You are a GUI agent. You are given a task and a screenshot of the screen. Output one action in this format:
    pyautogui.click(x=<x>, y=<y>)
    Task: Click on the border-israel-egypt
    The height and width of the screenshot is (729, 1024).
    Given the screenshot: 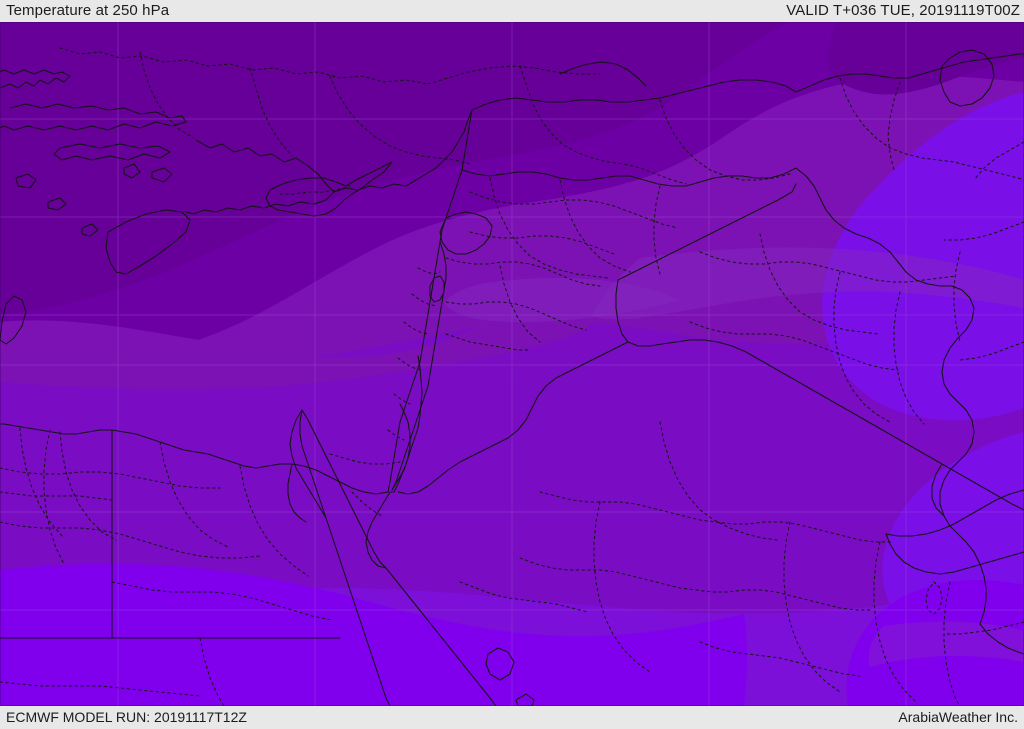 What is the action you would take?
    pyautogui.click(x=401, y=447)
    